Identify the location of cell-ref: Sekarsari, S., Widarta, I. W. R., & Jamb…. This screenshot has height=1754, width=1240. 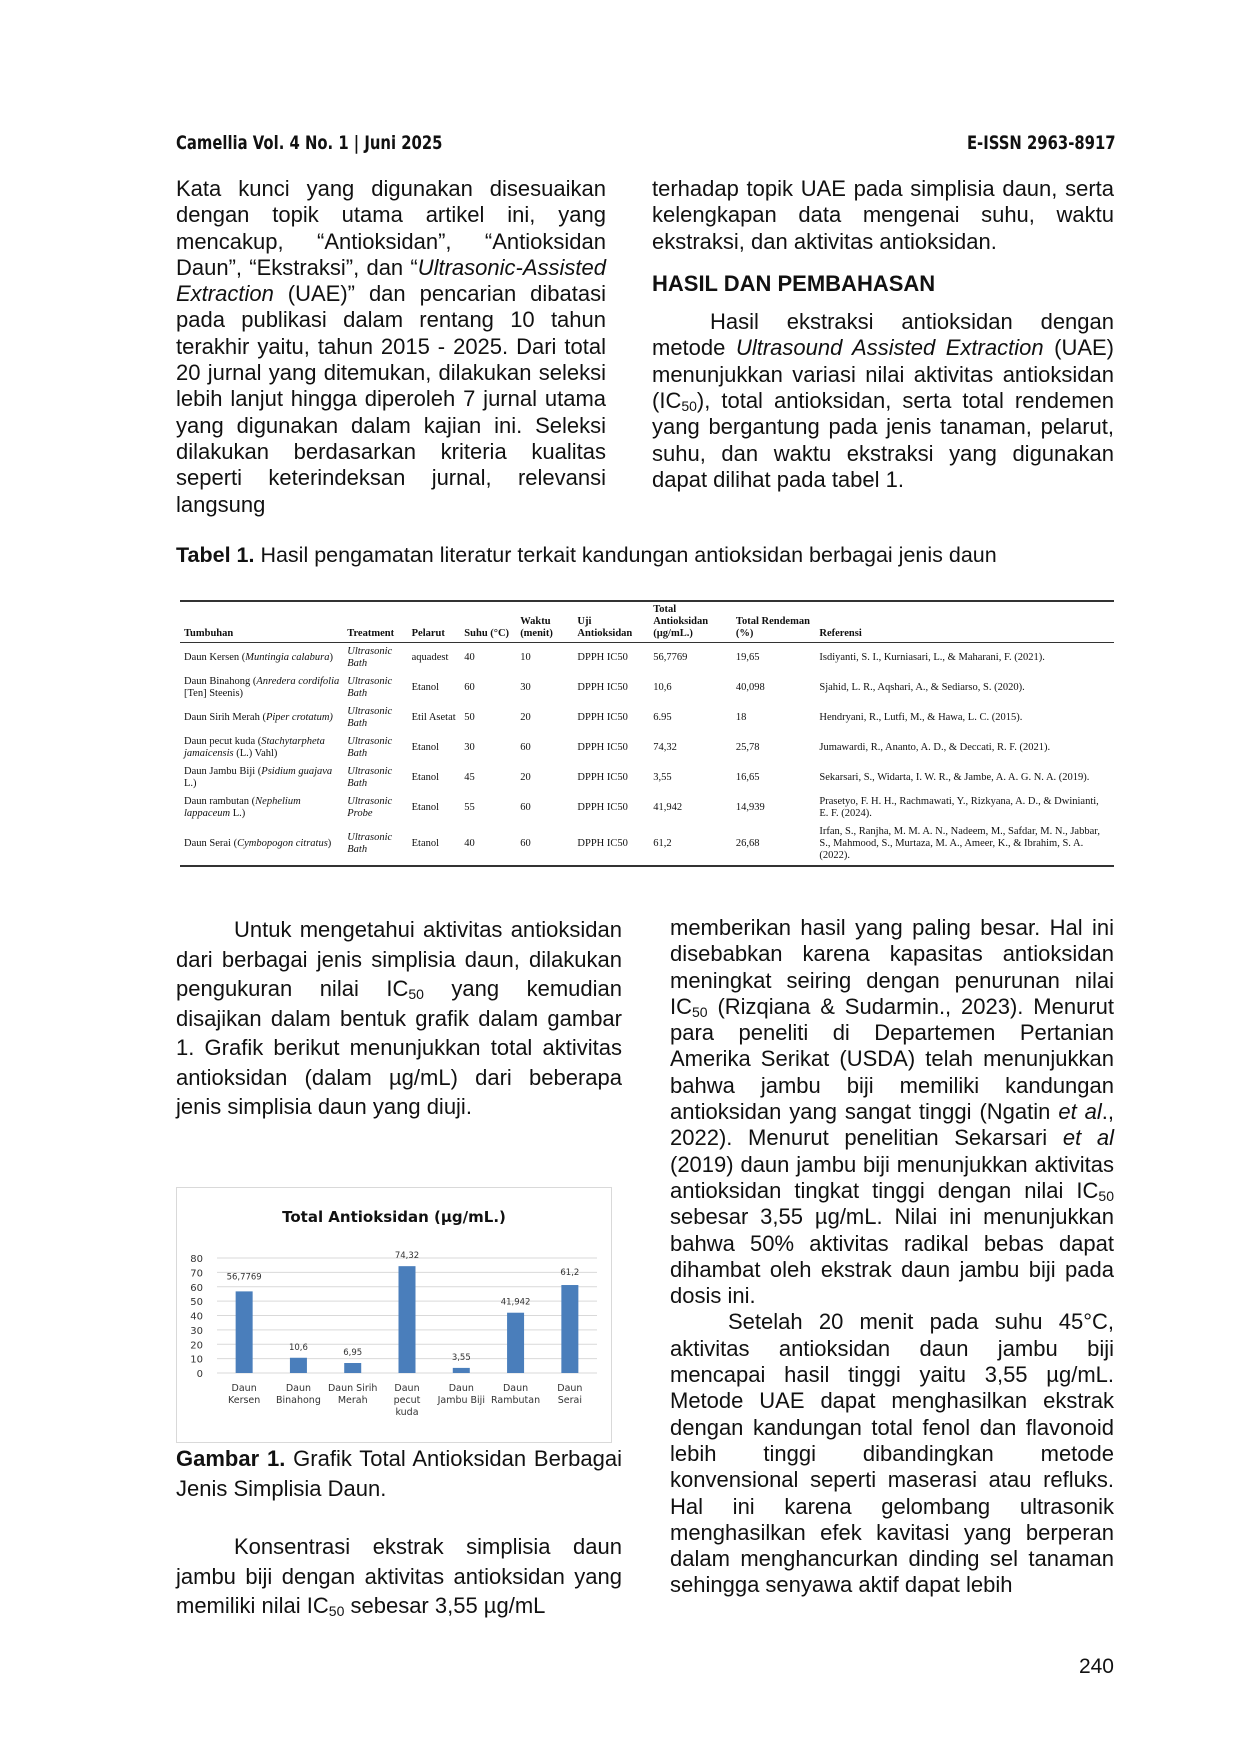
(954, 777).